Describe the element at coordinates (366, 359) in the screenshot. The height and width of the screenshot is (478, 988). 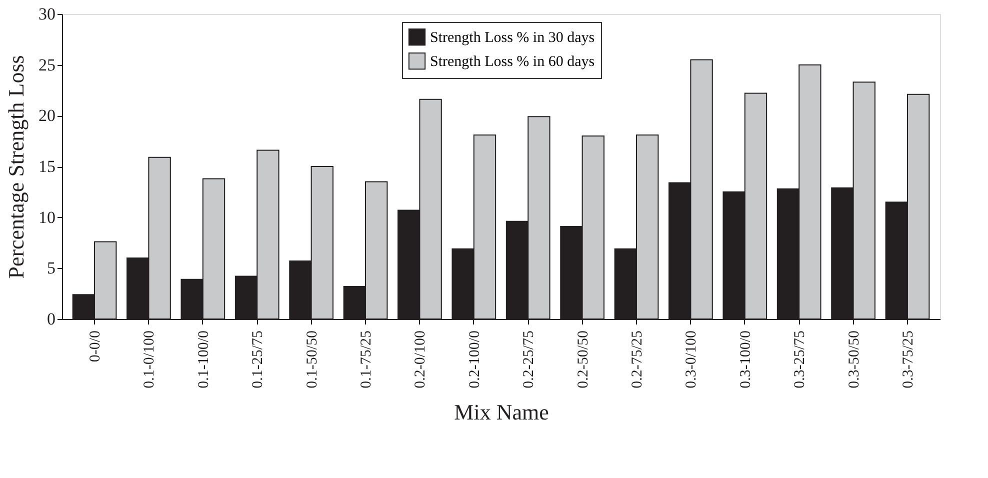
I see `x-tick-label: 0.1-75/25` at that location.